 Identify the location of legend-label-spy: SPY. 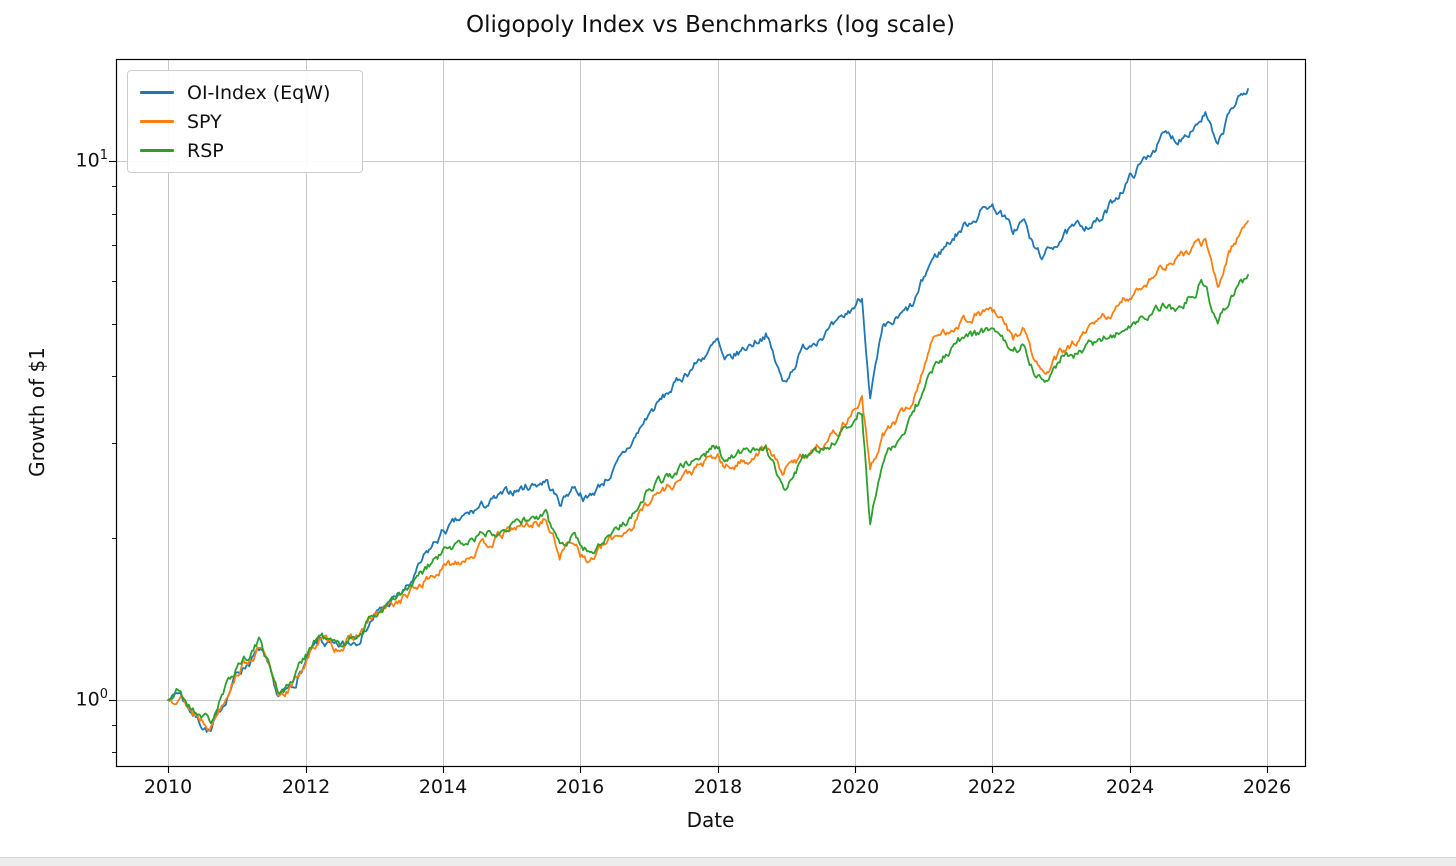
(204, 121).